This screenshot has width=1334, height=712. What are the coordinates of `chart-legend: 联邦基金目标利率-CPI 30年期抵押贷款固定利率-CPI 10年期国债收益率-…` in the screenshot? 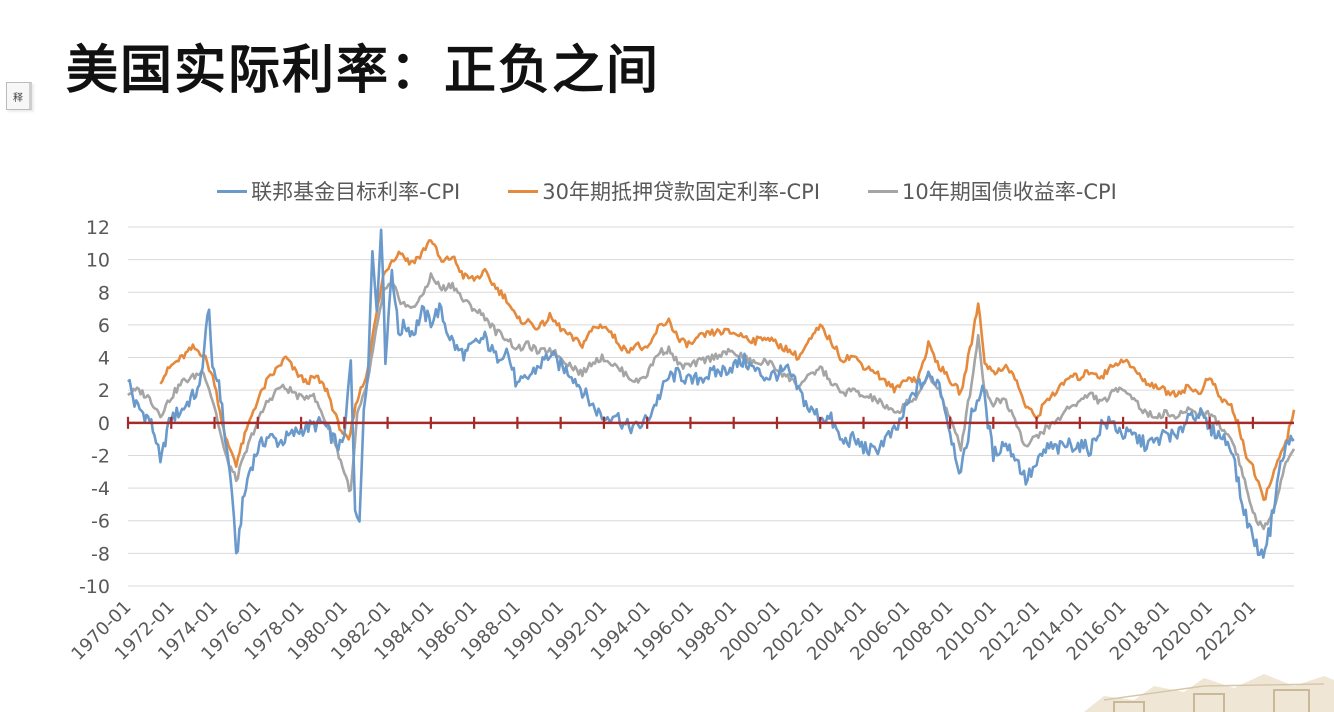 It's located at (667, 191).